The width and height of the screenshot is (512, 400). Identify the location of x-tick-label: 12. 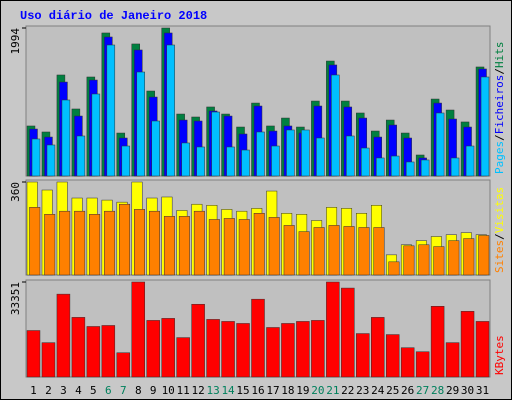
(198, 390).